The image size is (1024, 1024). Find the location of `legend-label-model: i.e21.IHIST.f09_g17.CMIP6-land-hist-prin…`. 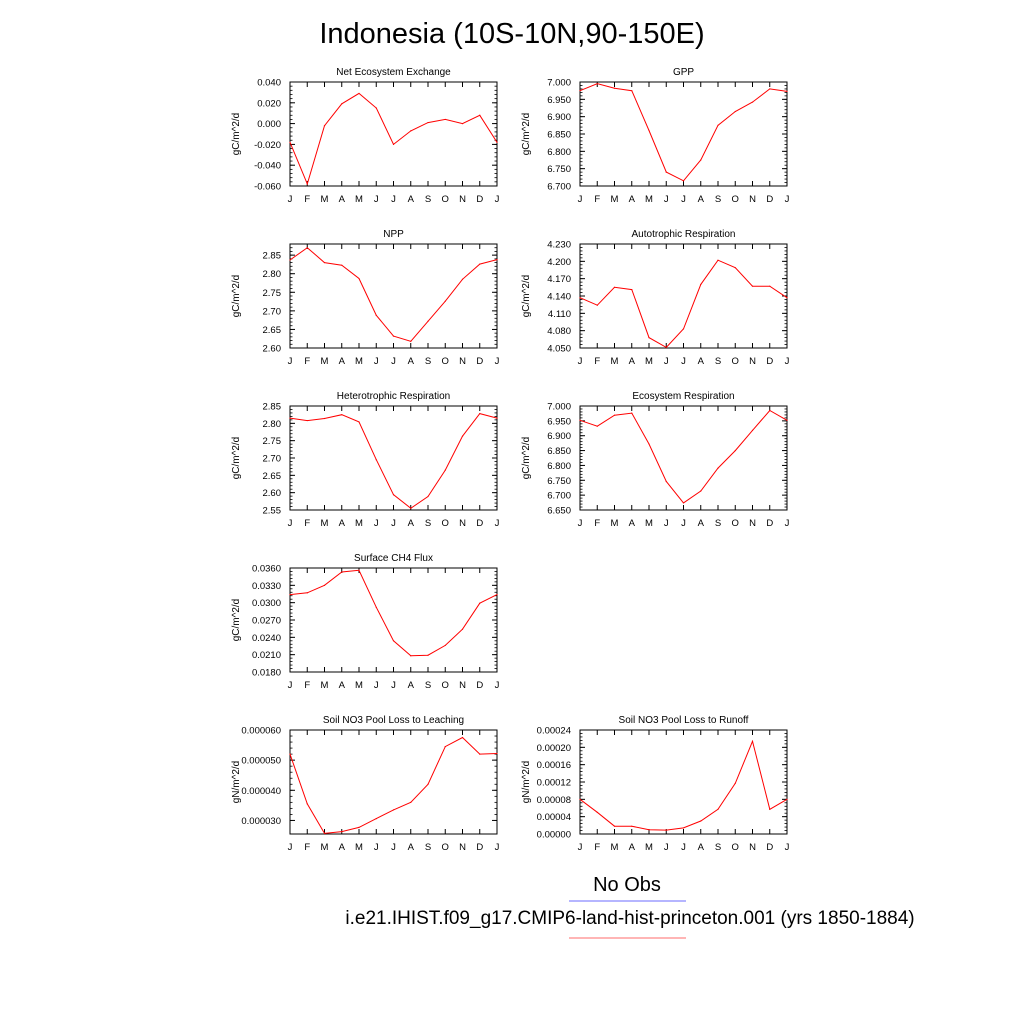

legend-label-model: i.e21.IHIST.f09_g17.CMIP6-land-hist-prin… is located at coordinates (630, 918).